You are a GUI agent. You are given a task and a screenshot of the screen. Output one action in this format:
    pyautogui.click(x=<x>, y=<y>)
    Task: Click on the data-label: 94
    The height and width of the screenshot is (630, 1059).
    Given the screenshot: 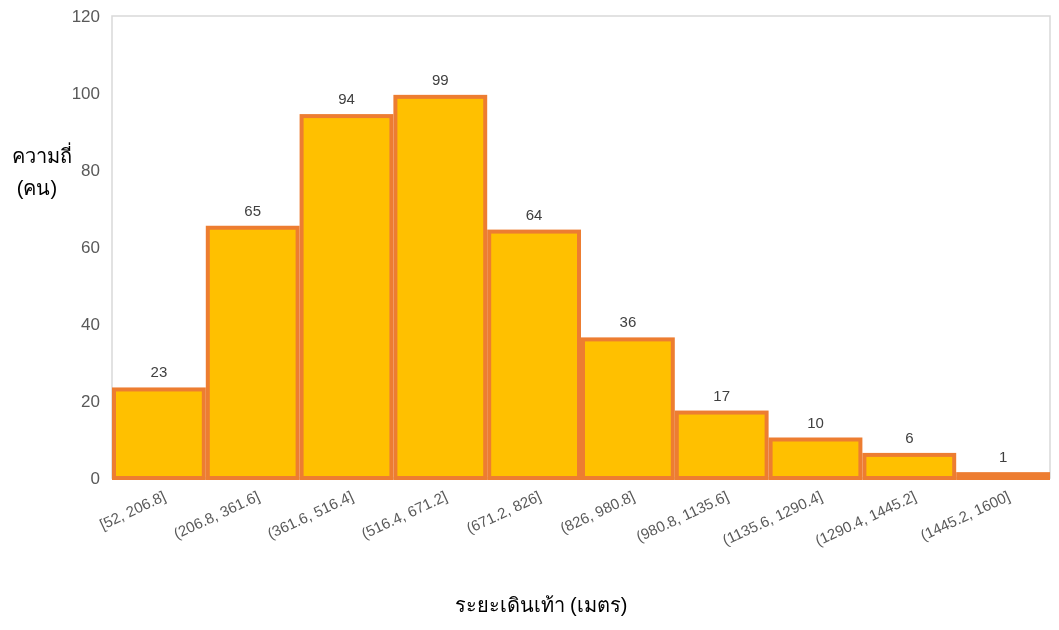 What is the action you would take?
    pyautogui.click(x=346, y=99)
    